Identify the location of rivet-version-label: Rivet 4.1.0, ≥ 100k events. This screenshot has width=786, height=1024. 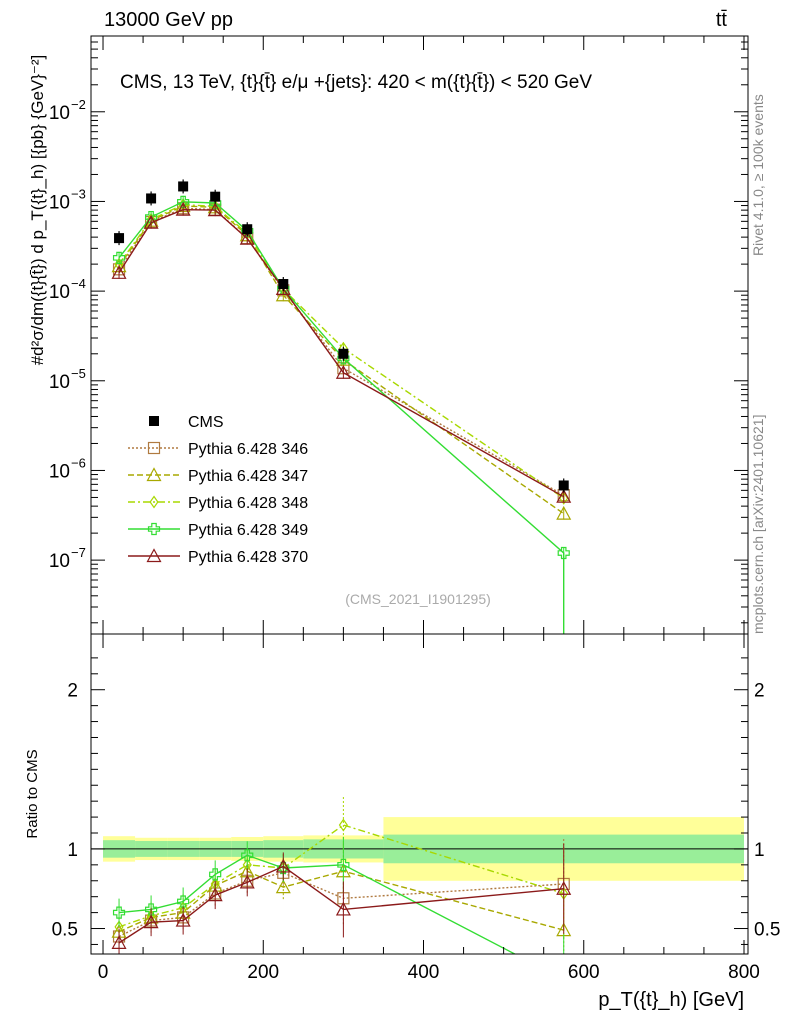
(758, 175).